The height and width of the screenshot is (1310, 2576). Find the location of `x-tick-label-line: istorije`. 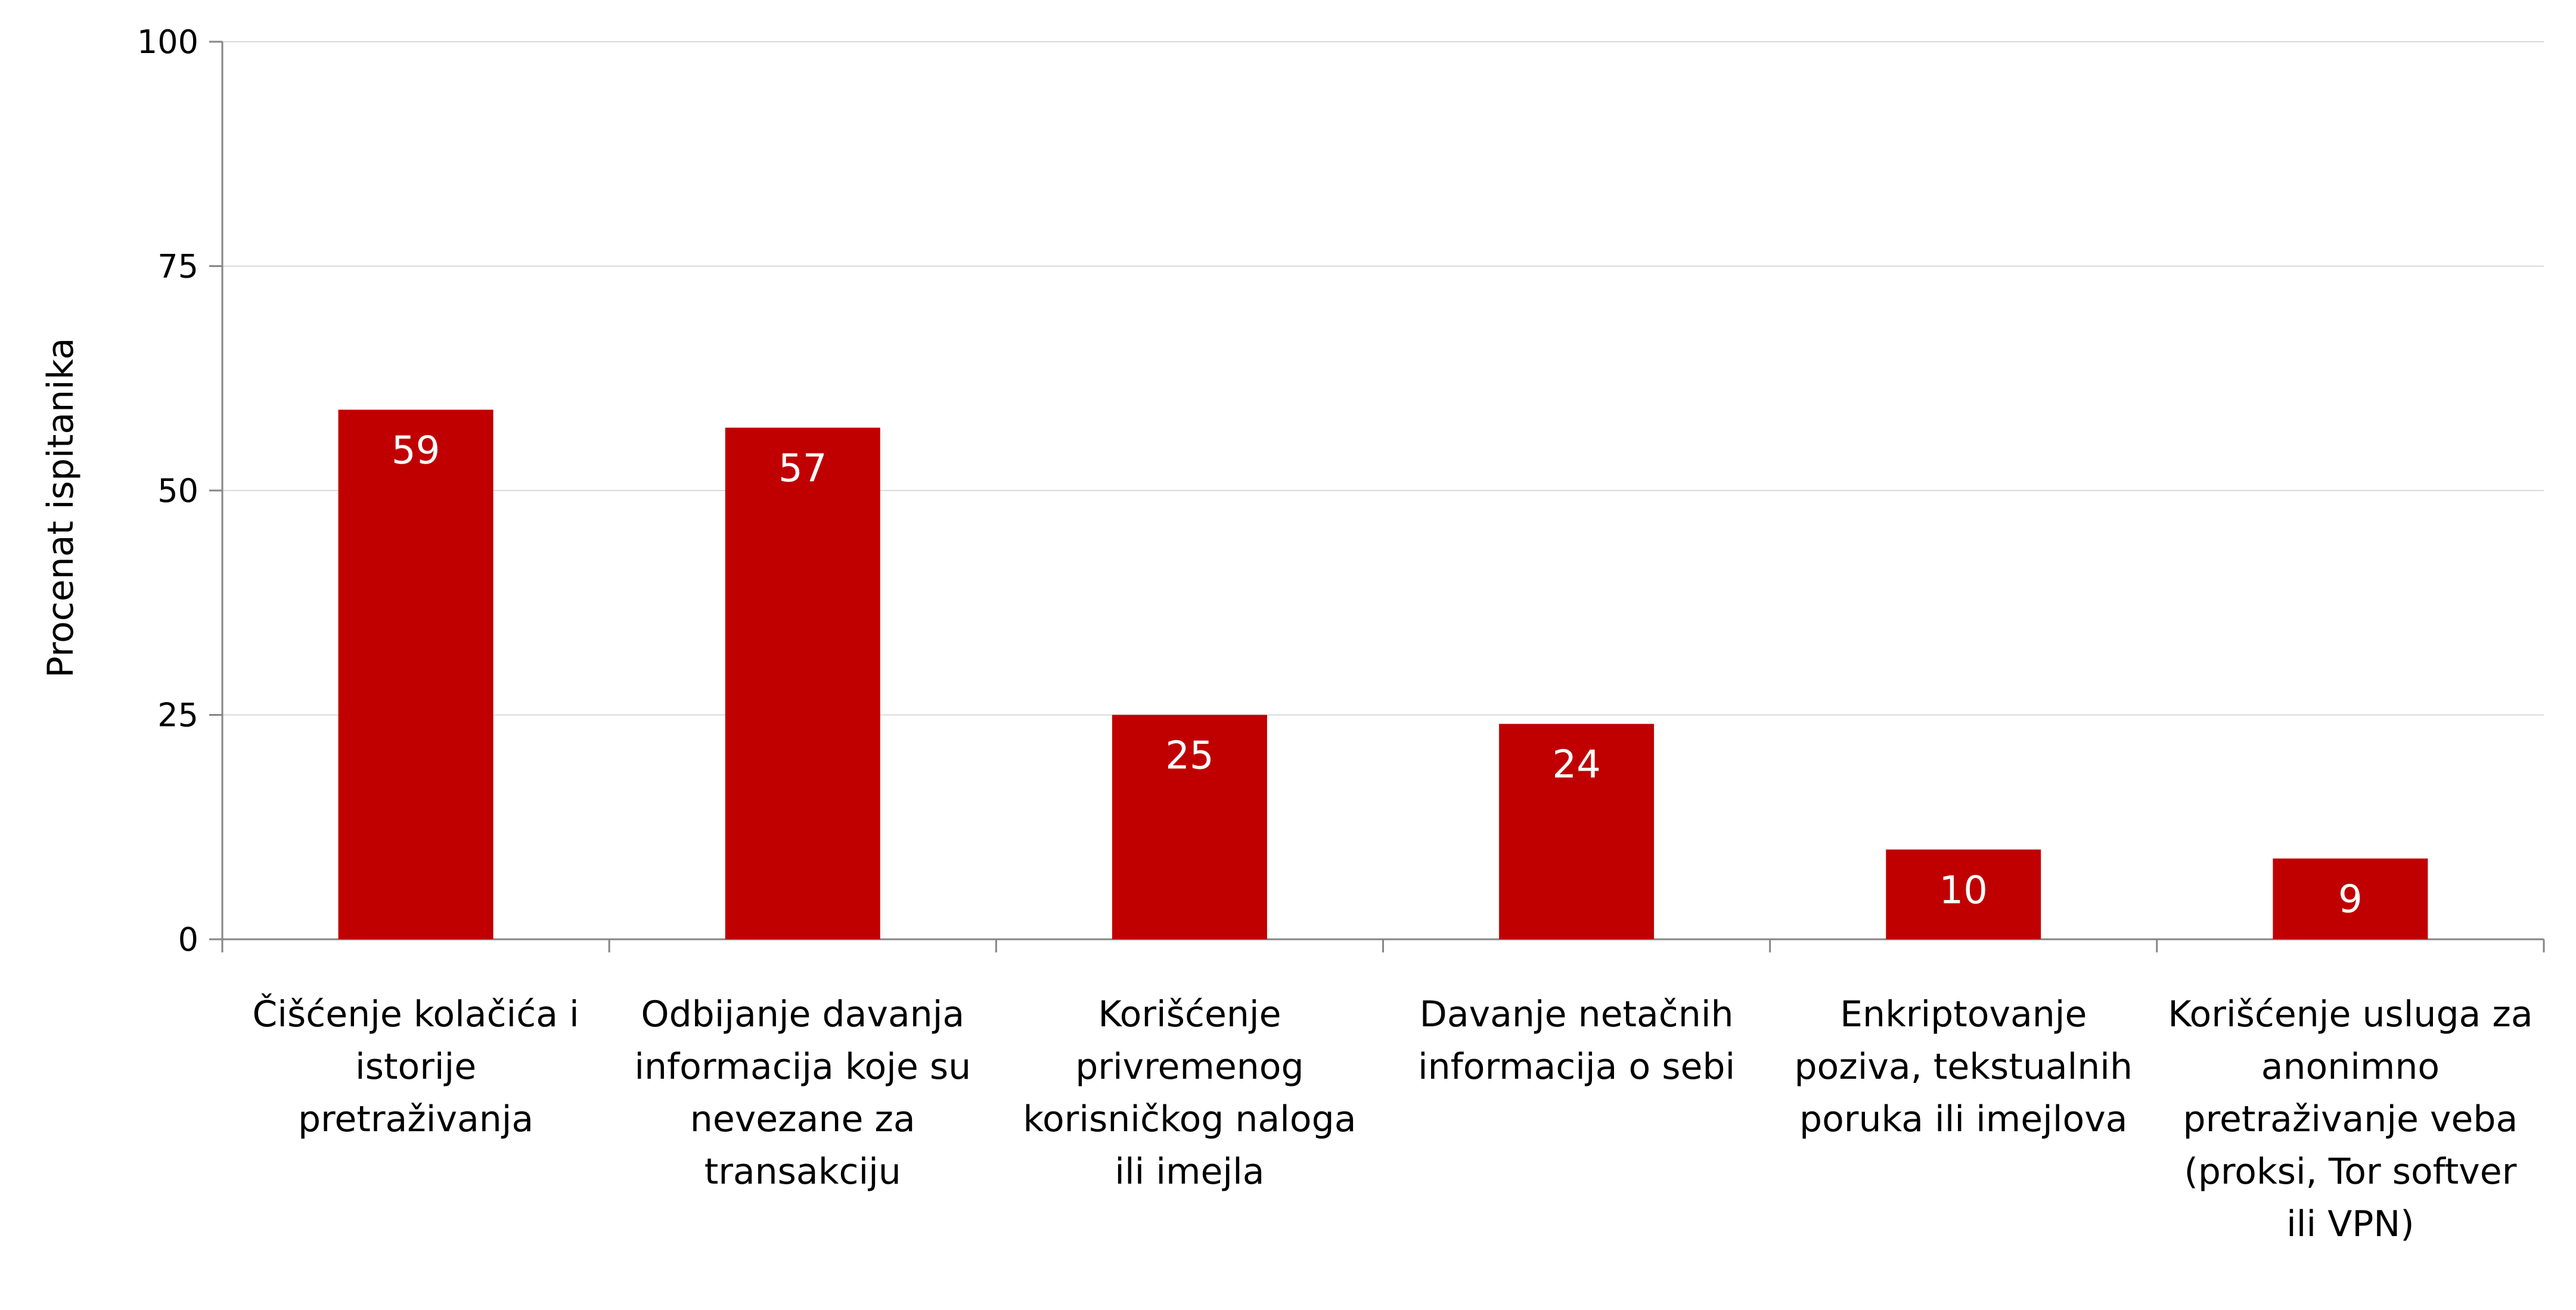

x-tick-label-line: istorije is located at coordinates (416, 1067).